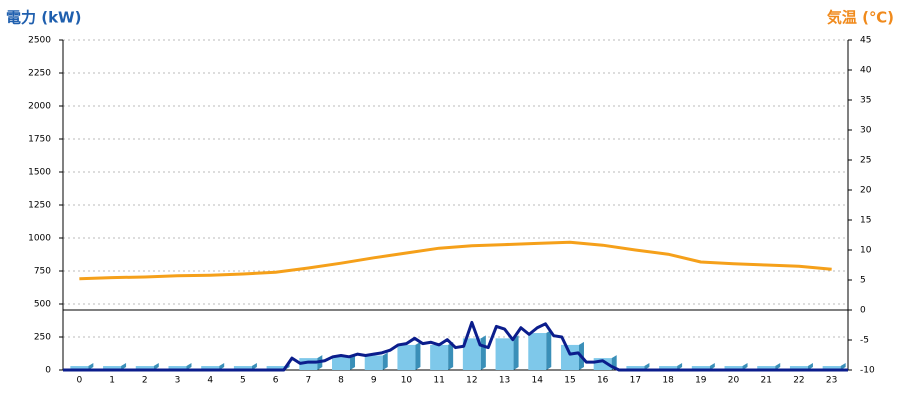 The width and height of the screenshot is (900, 404). What do you see at coordinates (48, 371) in the screenshot?
I see `y-tick-label: 0` at bounding box center [48, 371].